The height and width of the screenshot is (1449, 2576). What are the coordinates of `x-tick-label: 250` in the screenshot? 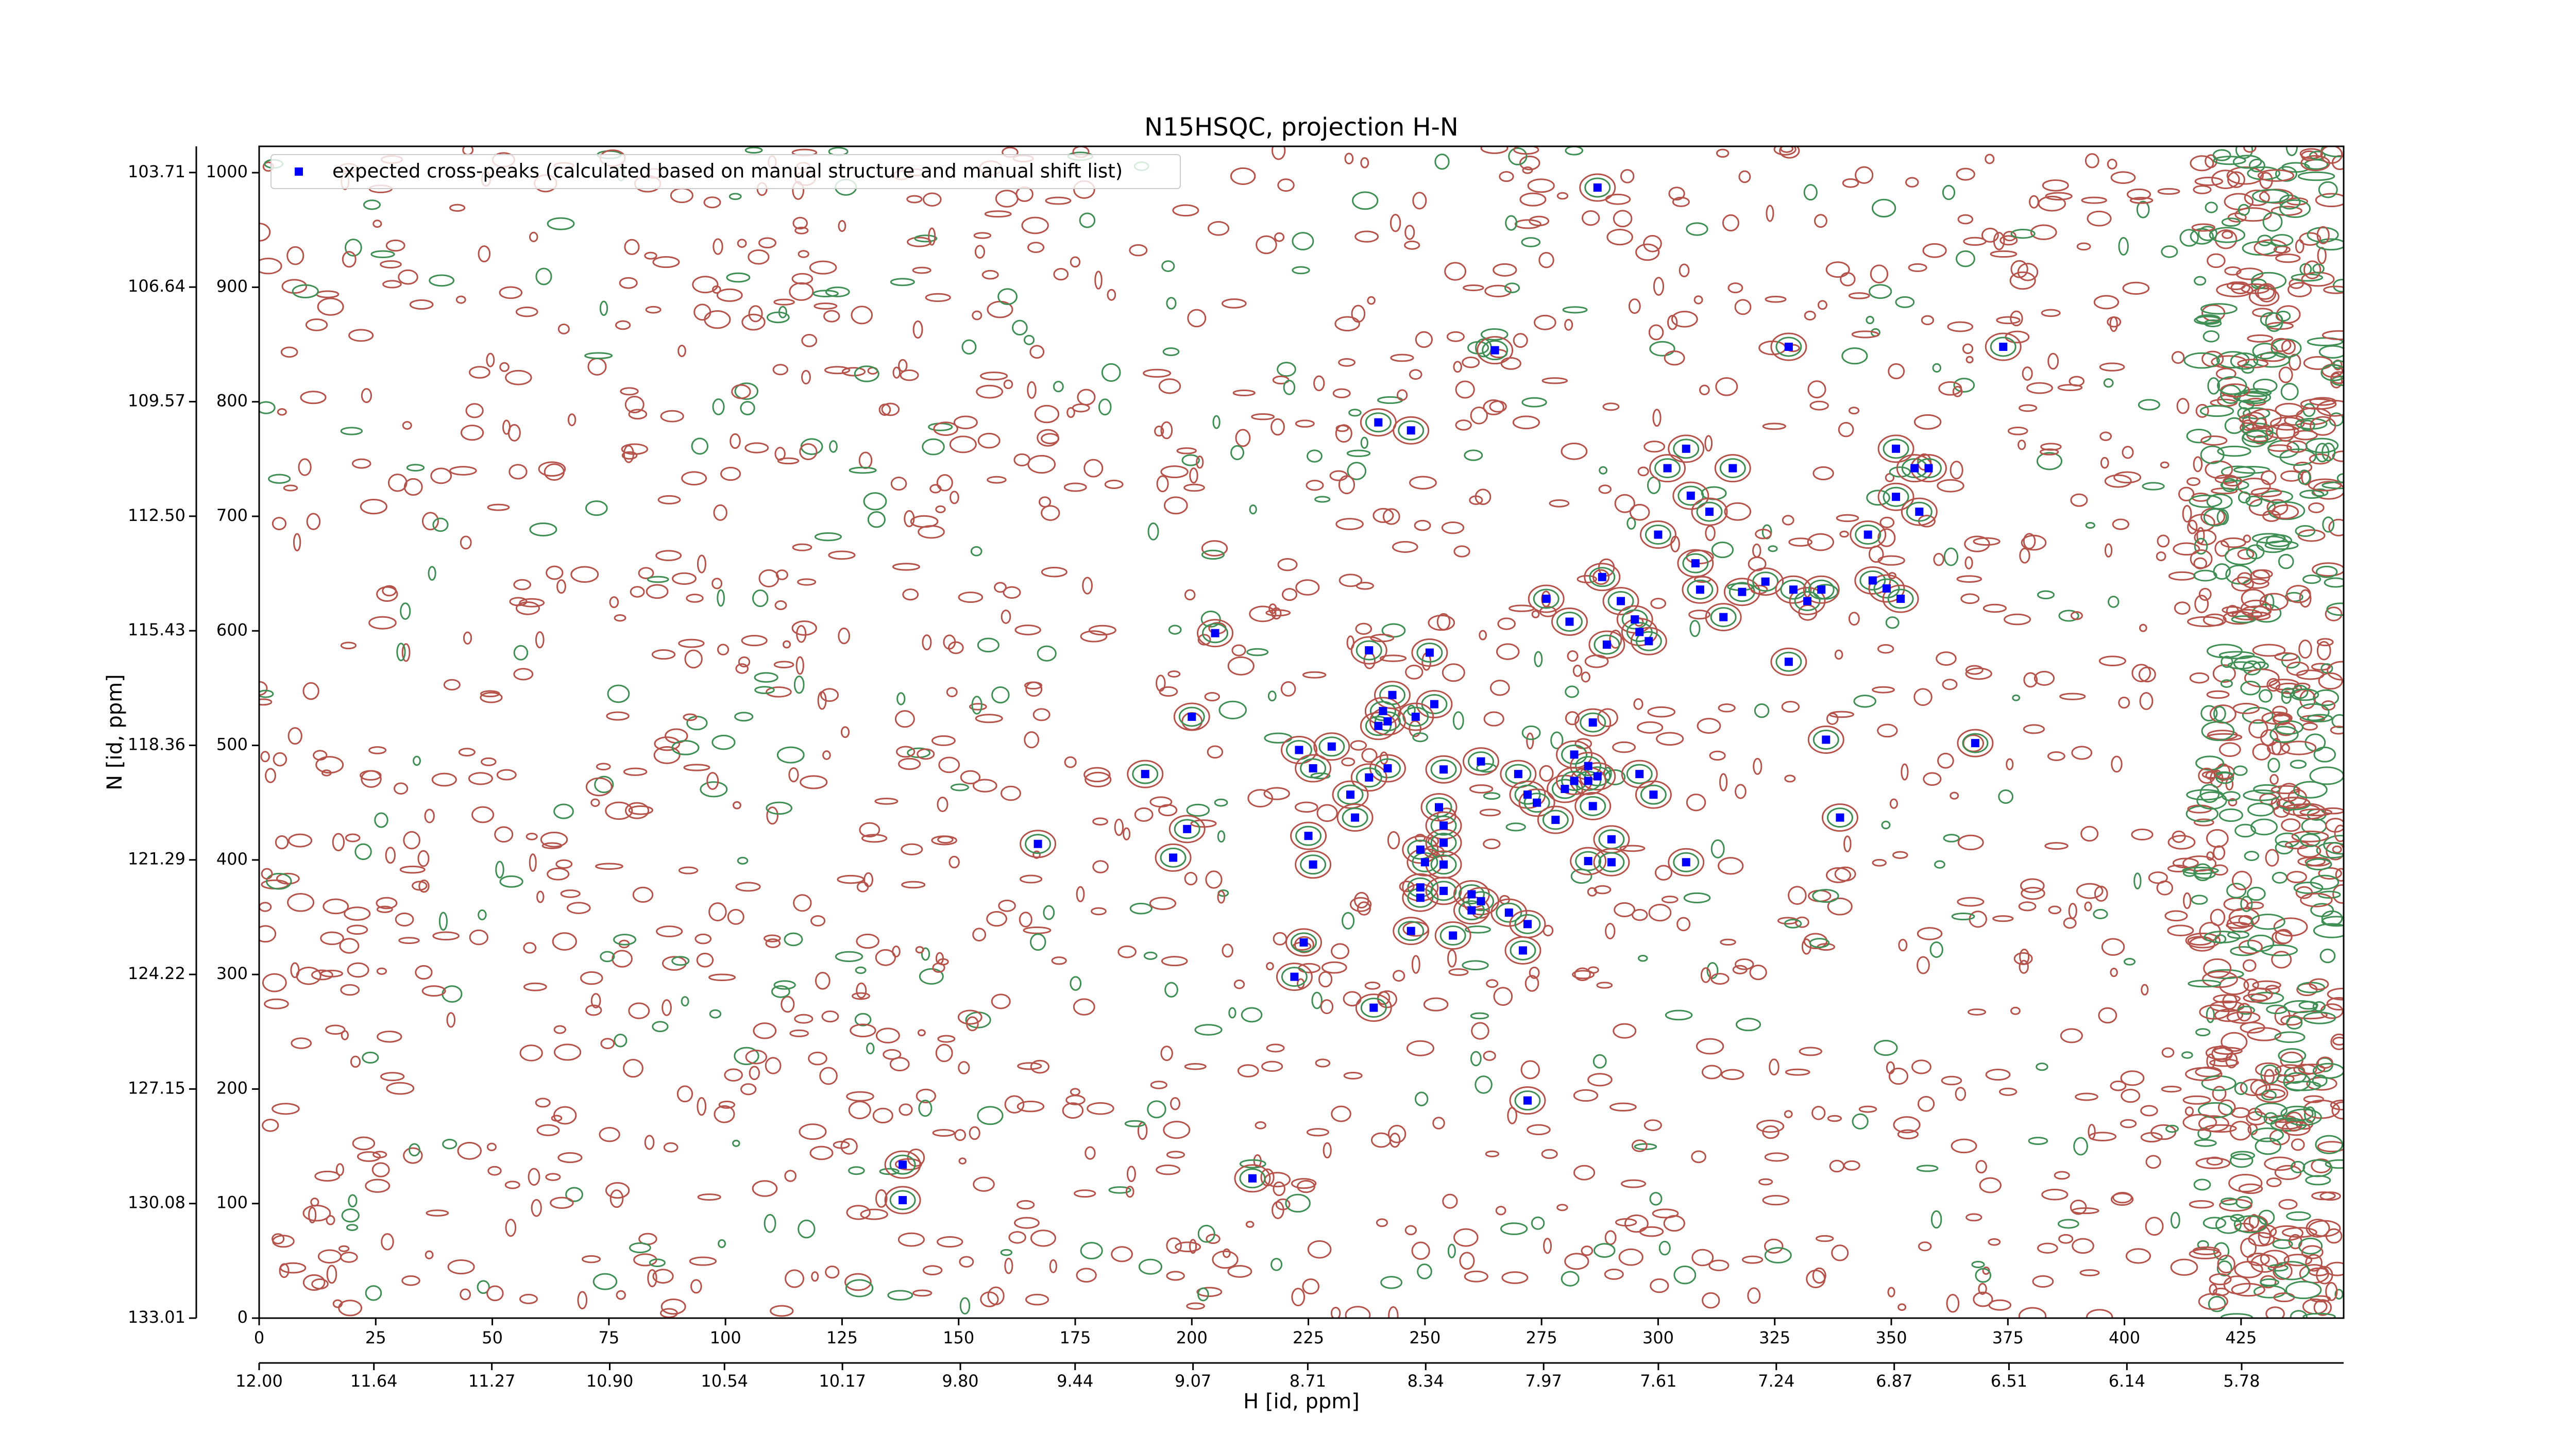 It's located at (1424, 1337).